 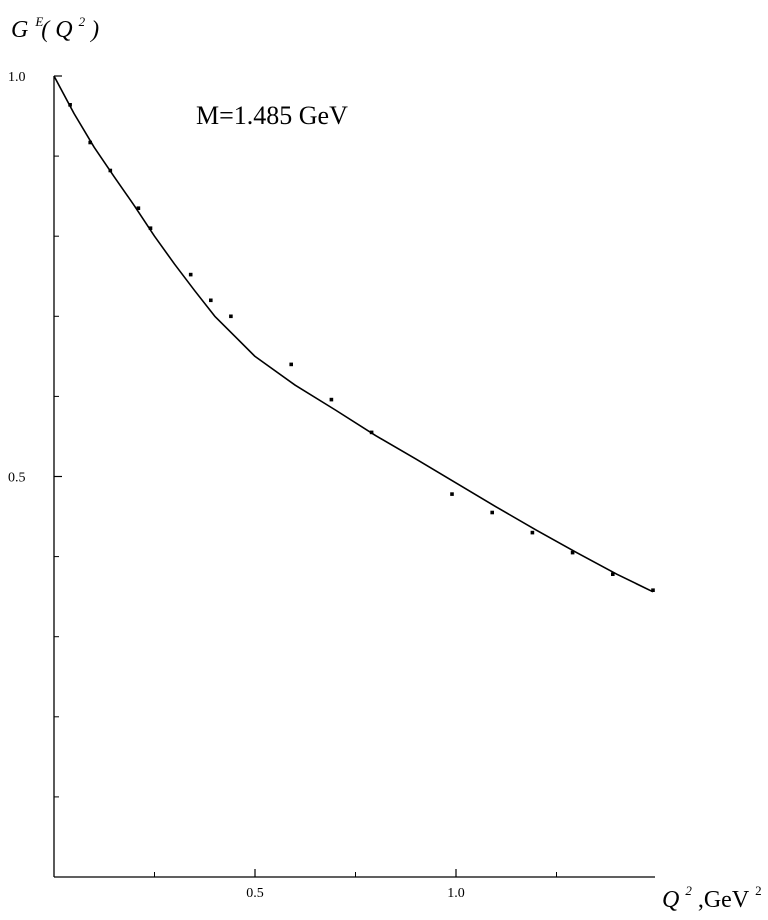 I want to click on x-axis-title-sup-1: 2, so click(x=688, y=890).